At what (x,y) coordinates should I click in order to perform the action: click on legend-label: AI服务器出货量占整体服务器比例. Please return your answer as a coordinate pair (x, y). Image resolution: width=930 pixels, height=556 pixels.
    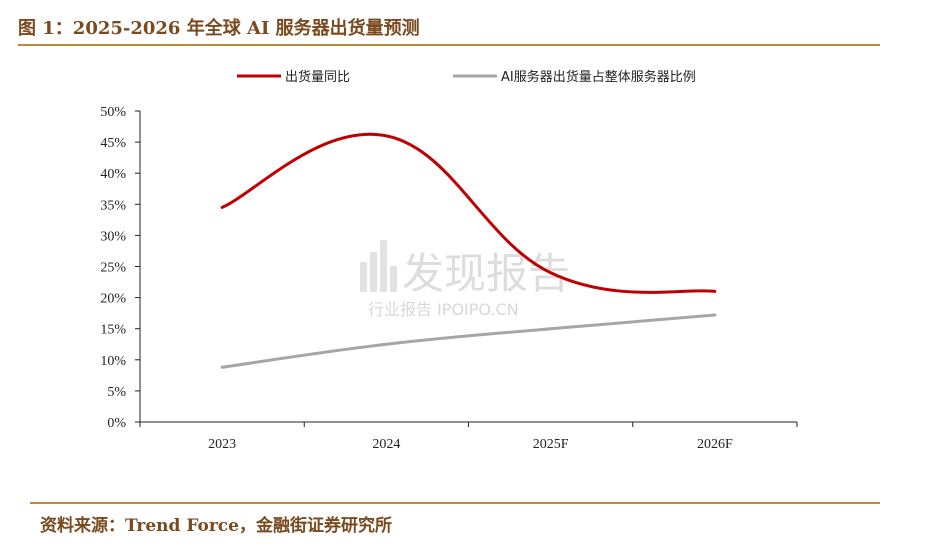
    Looking at the image, I should click on (598, 77).